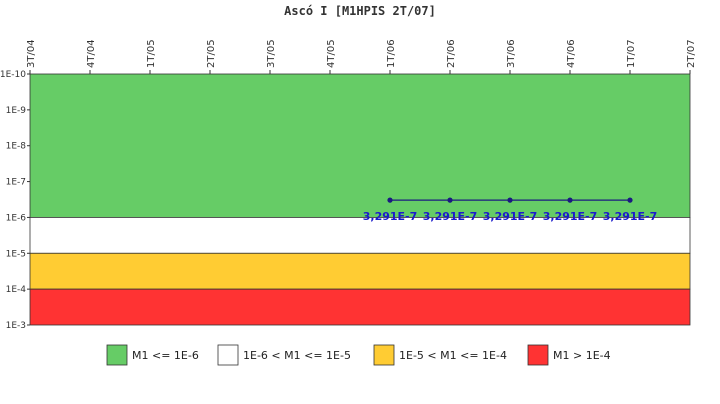 This screenshot has height=404, width=720. What do you see at coordinates (165, 355) in the screenshot?
I see `legend-label: M1 <= 1E-6` at bounding box center [165, 355].